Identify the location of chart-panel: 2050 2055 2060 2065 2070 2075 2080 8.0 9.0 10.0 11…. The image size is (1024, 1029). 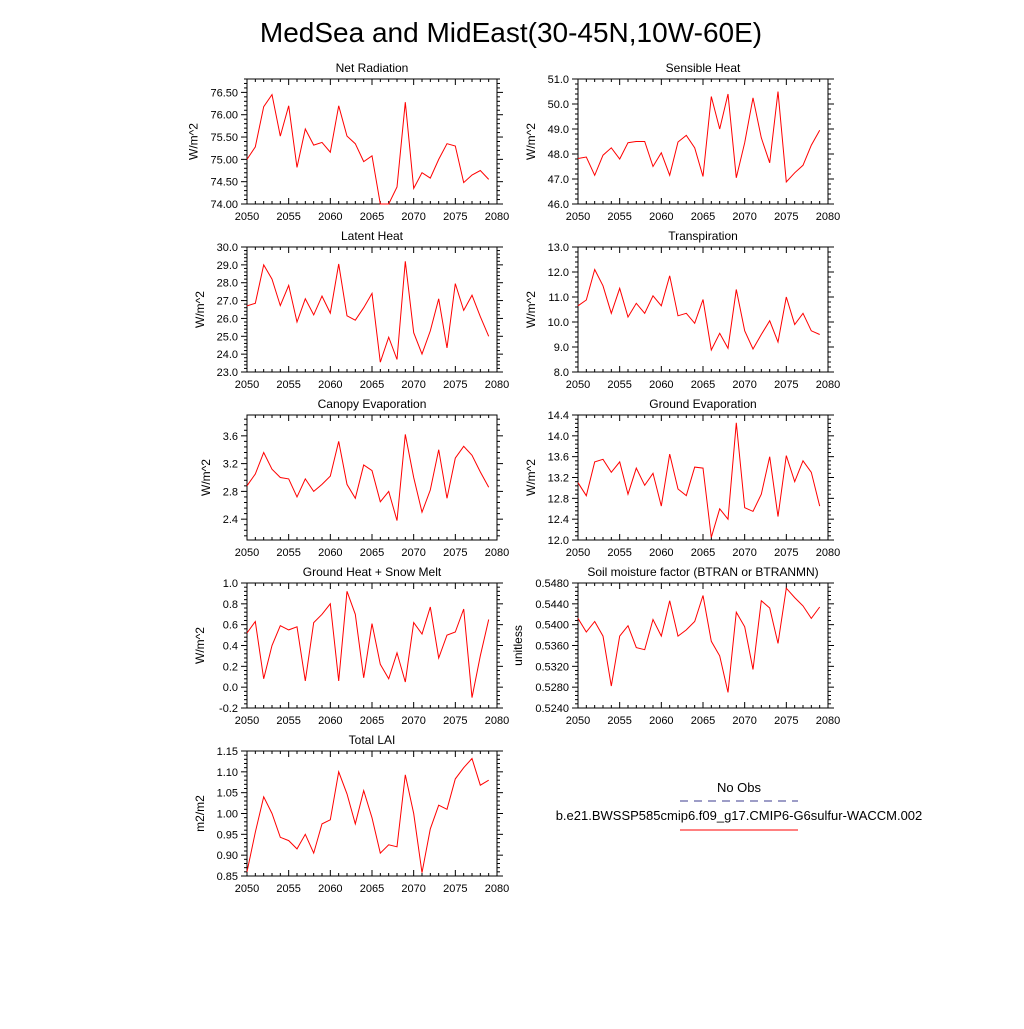
(682, 310).